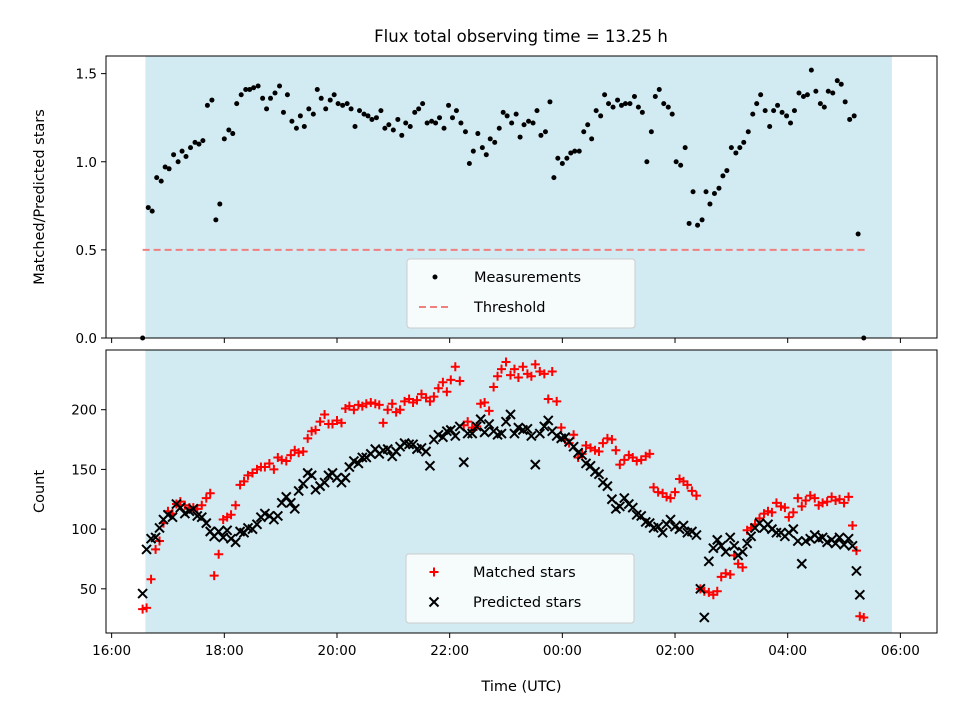  What do you see at coordinates (509, 308) in the screenshot?
I see `legend-label: Threshold` at bounding box center [509, 308].